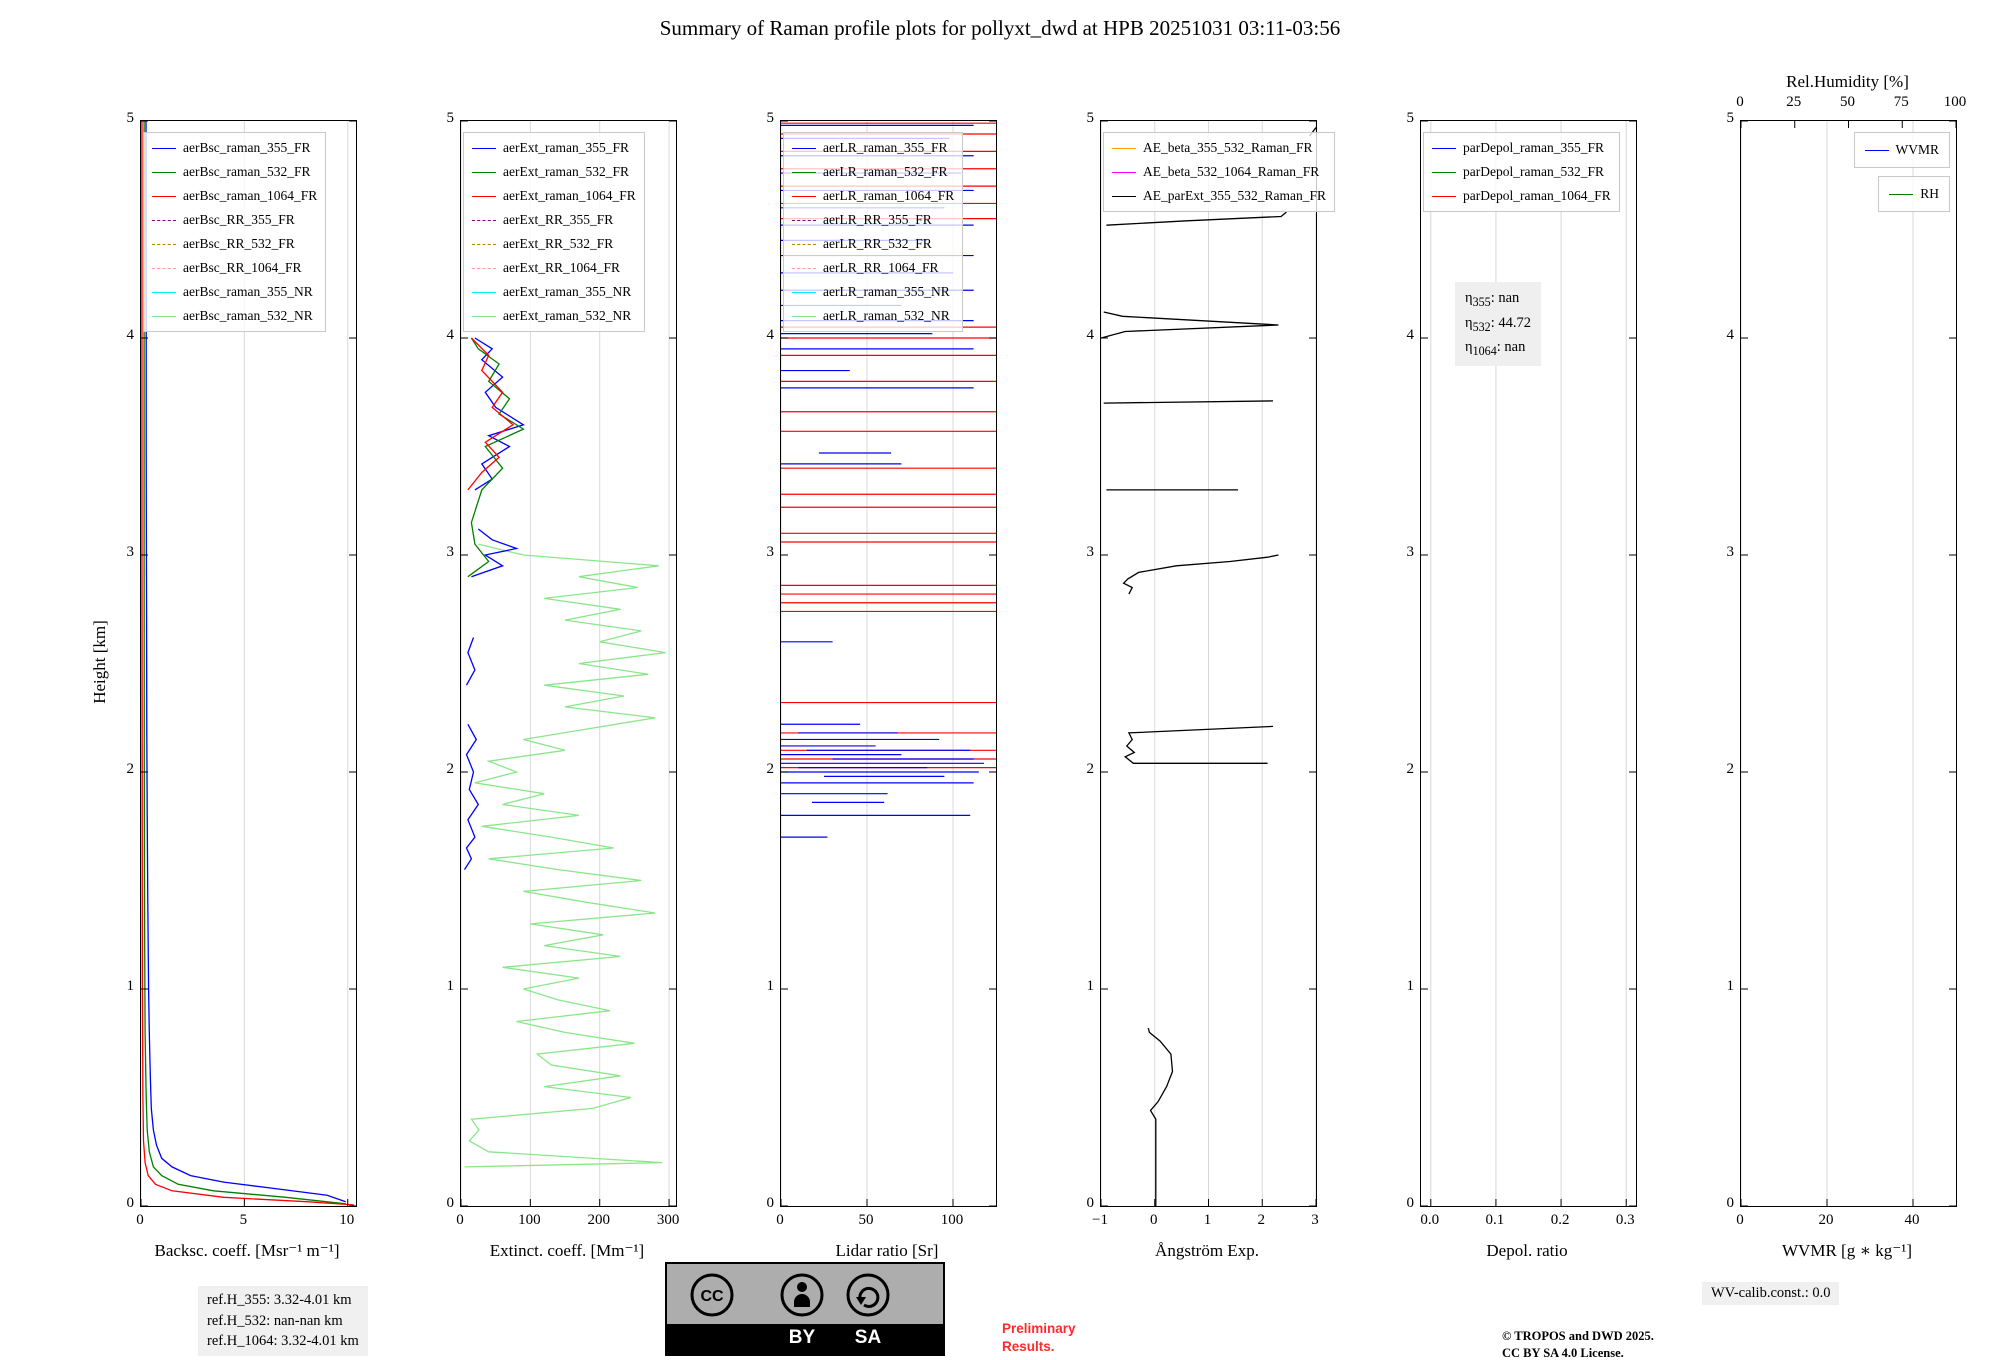 The width and height of the screenshot is (2000, 1360). Describe the element at coordinates (886, 315) in the screenshot. I see `legend-label: aerLR_raman_532_NR` at that location.